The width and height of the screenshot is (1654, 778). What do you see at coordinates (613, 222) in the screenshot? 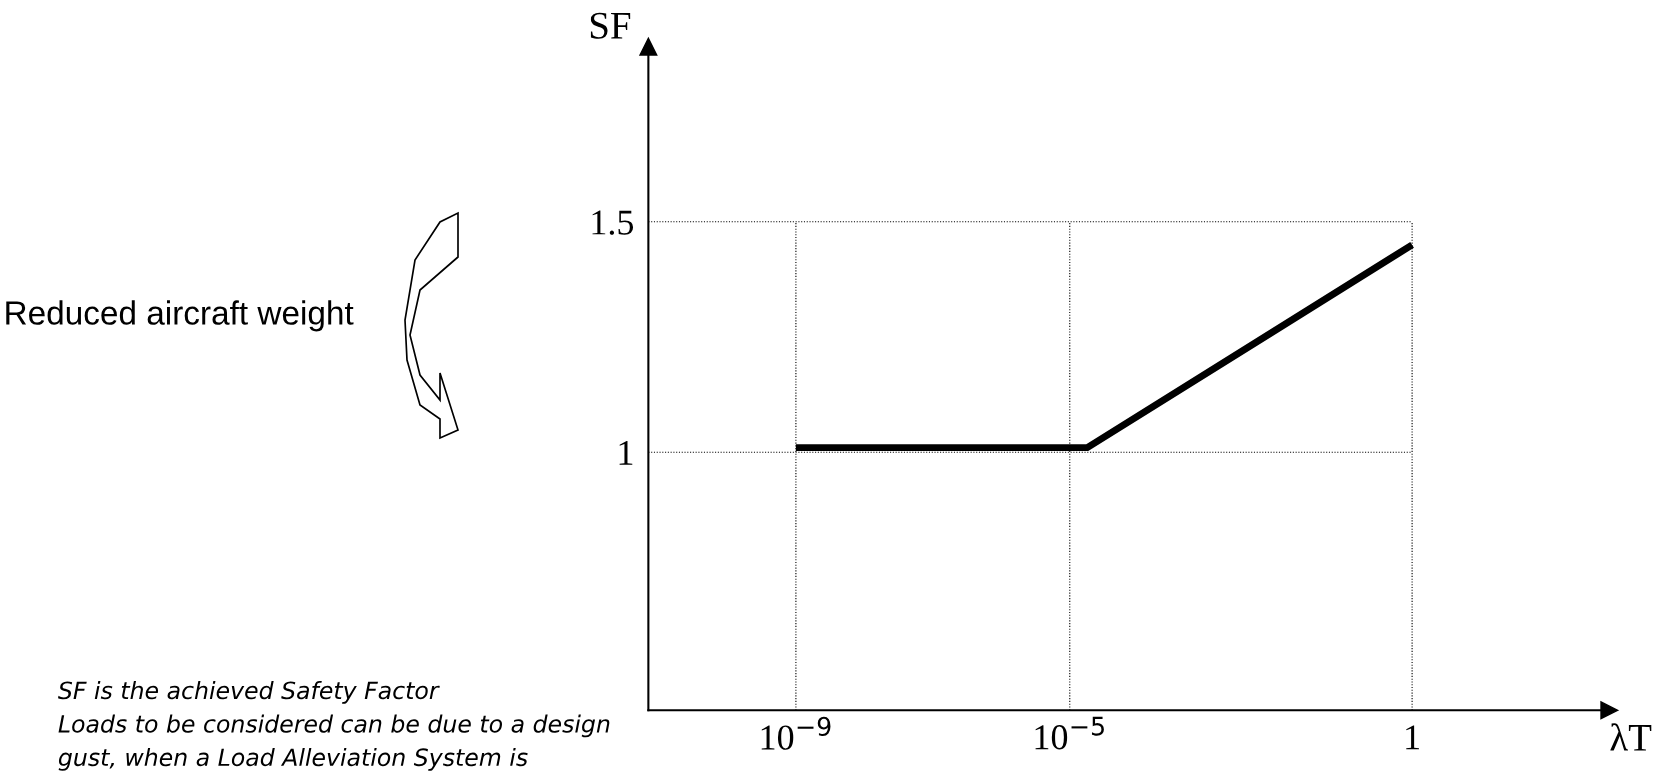
I see `y-tick-label: 1.5` at bounding box center [613, 222].